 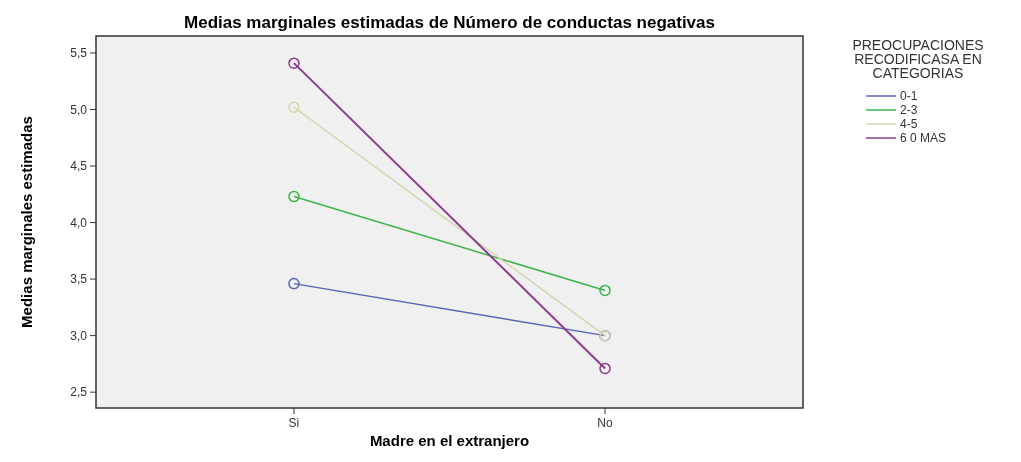 I want to click on legend-label: 6 0 MAS, so click(x=923, y=138).